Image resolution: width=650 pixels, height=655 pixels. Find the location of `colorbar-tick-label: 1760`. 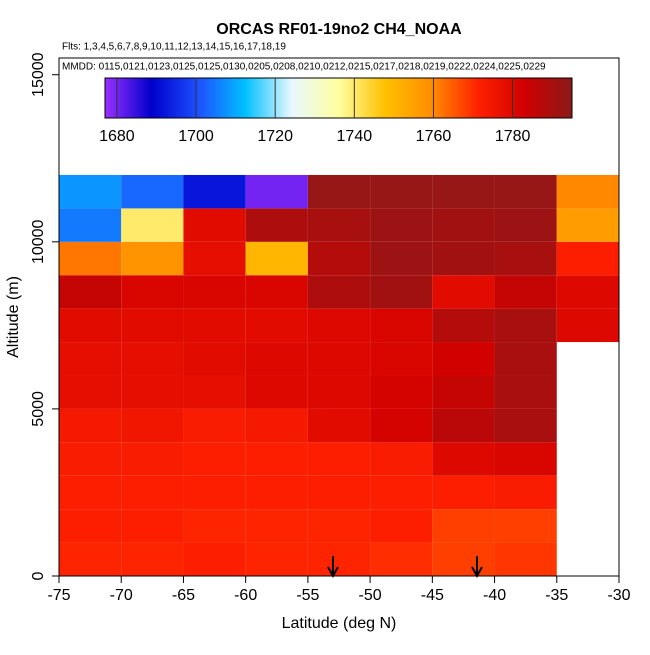

colorbar-tick-label: 1760 is located at coordinates (434, 136).